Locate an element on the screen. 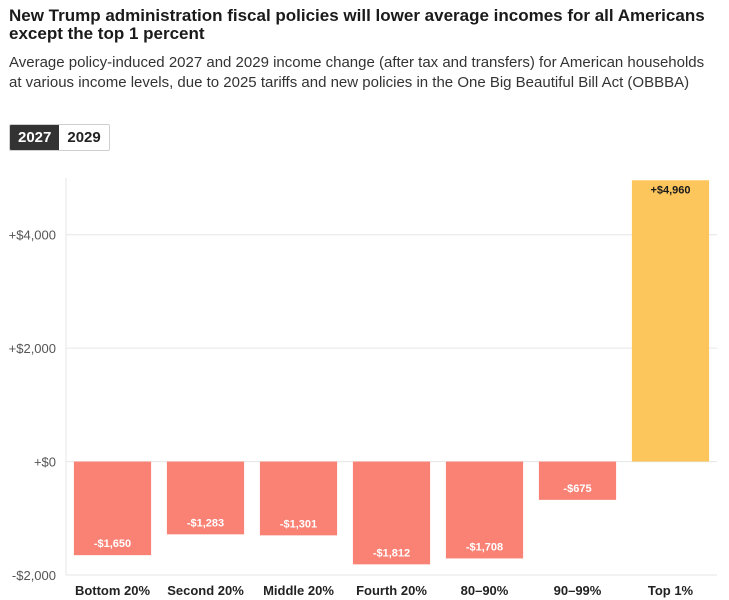 The height and width of the screenshot is (600, 729). x-category-label: Middle 20% is located at coordinates (298, 590).